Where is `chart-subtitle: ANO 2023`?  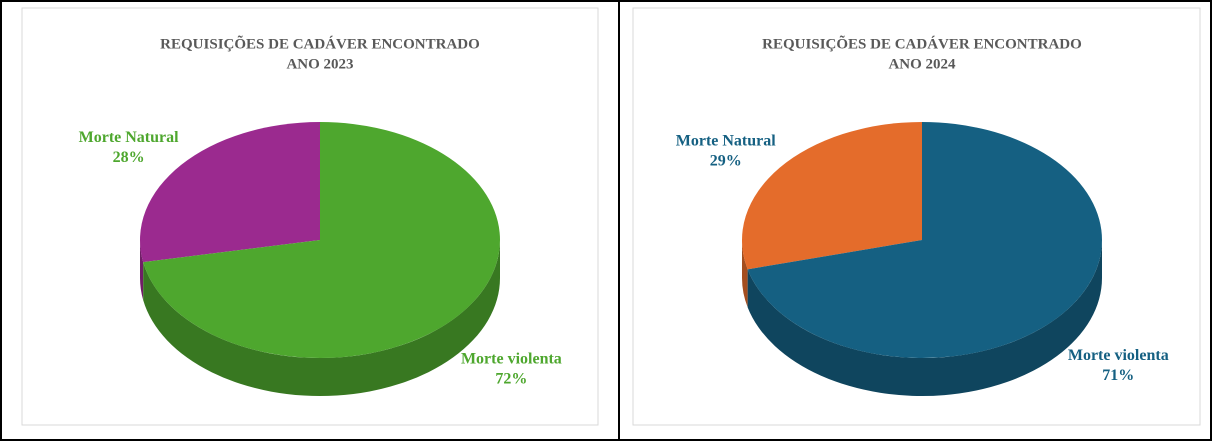
chart-subtitle: ANO 2023 is located at coordinates (319, 64).